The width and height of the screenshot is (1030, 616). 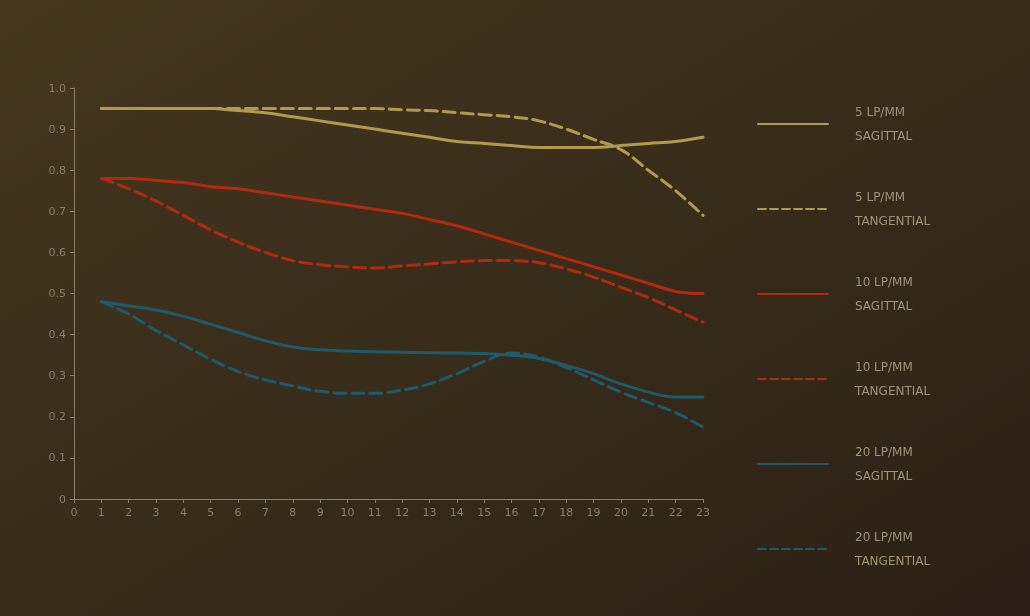 I want to click on y-tick-label: 0, so click(x=62, y=499).